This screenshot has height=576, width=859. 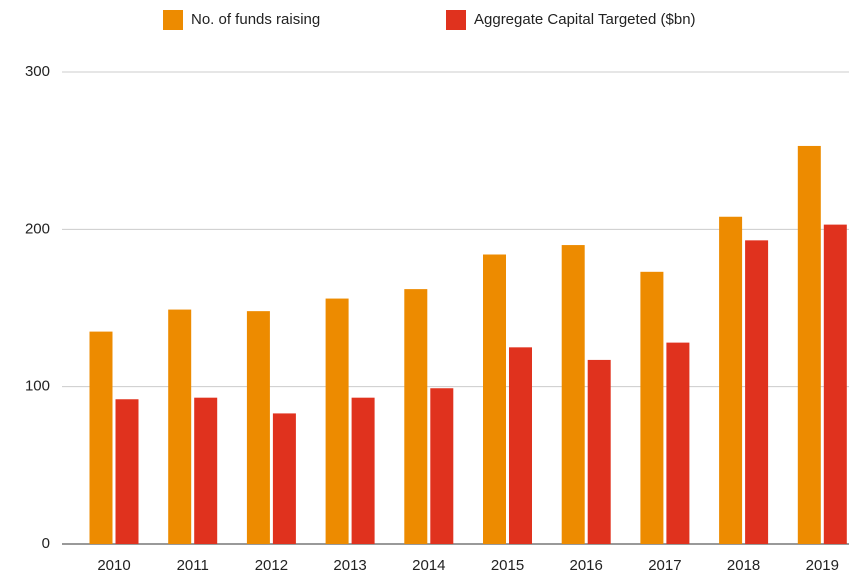 What do you see at coordinates (37, 71) in the screenshot?
I see `y-tick-label: 300` at bounding box center [37, 71].